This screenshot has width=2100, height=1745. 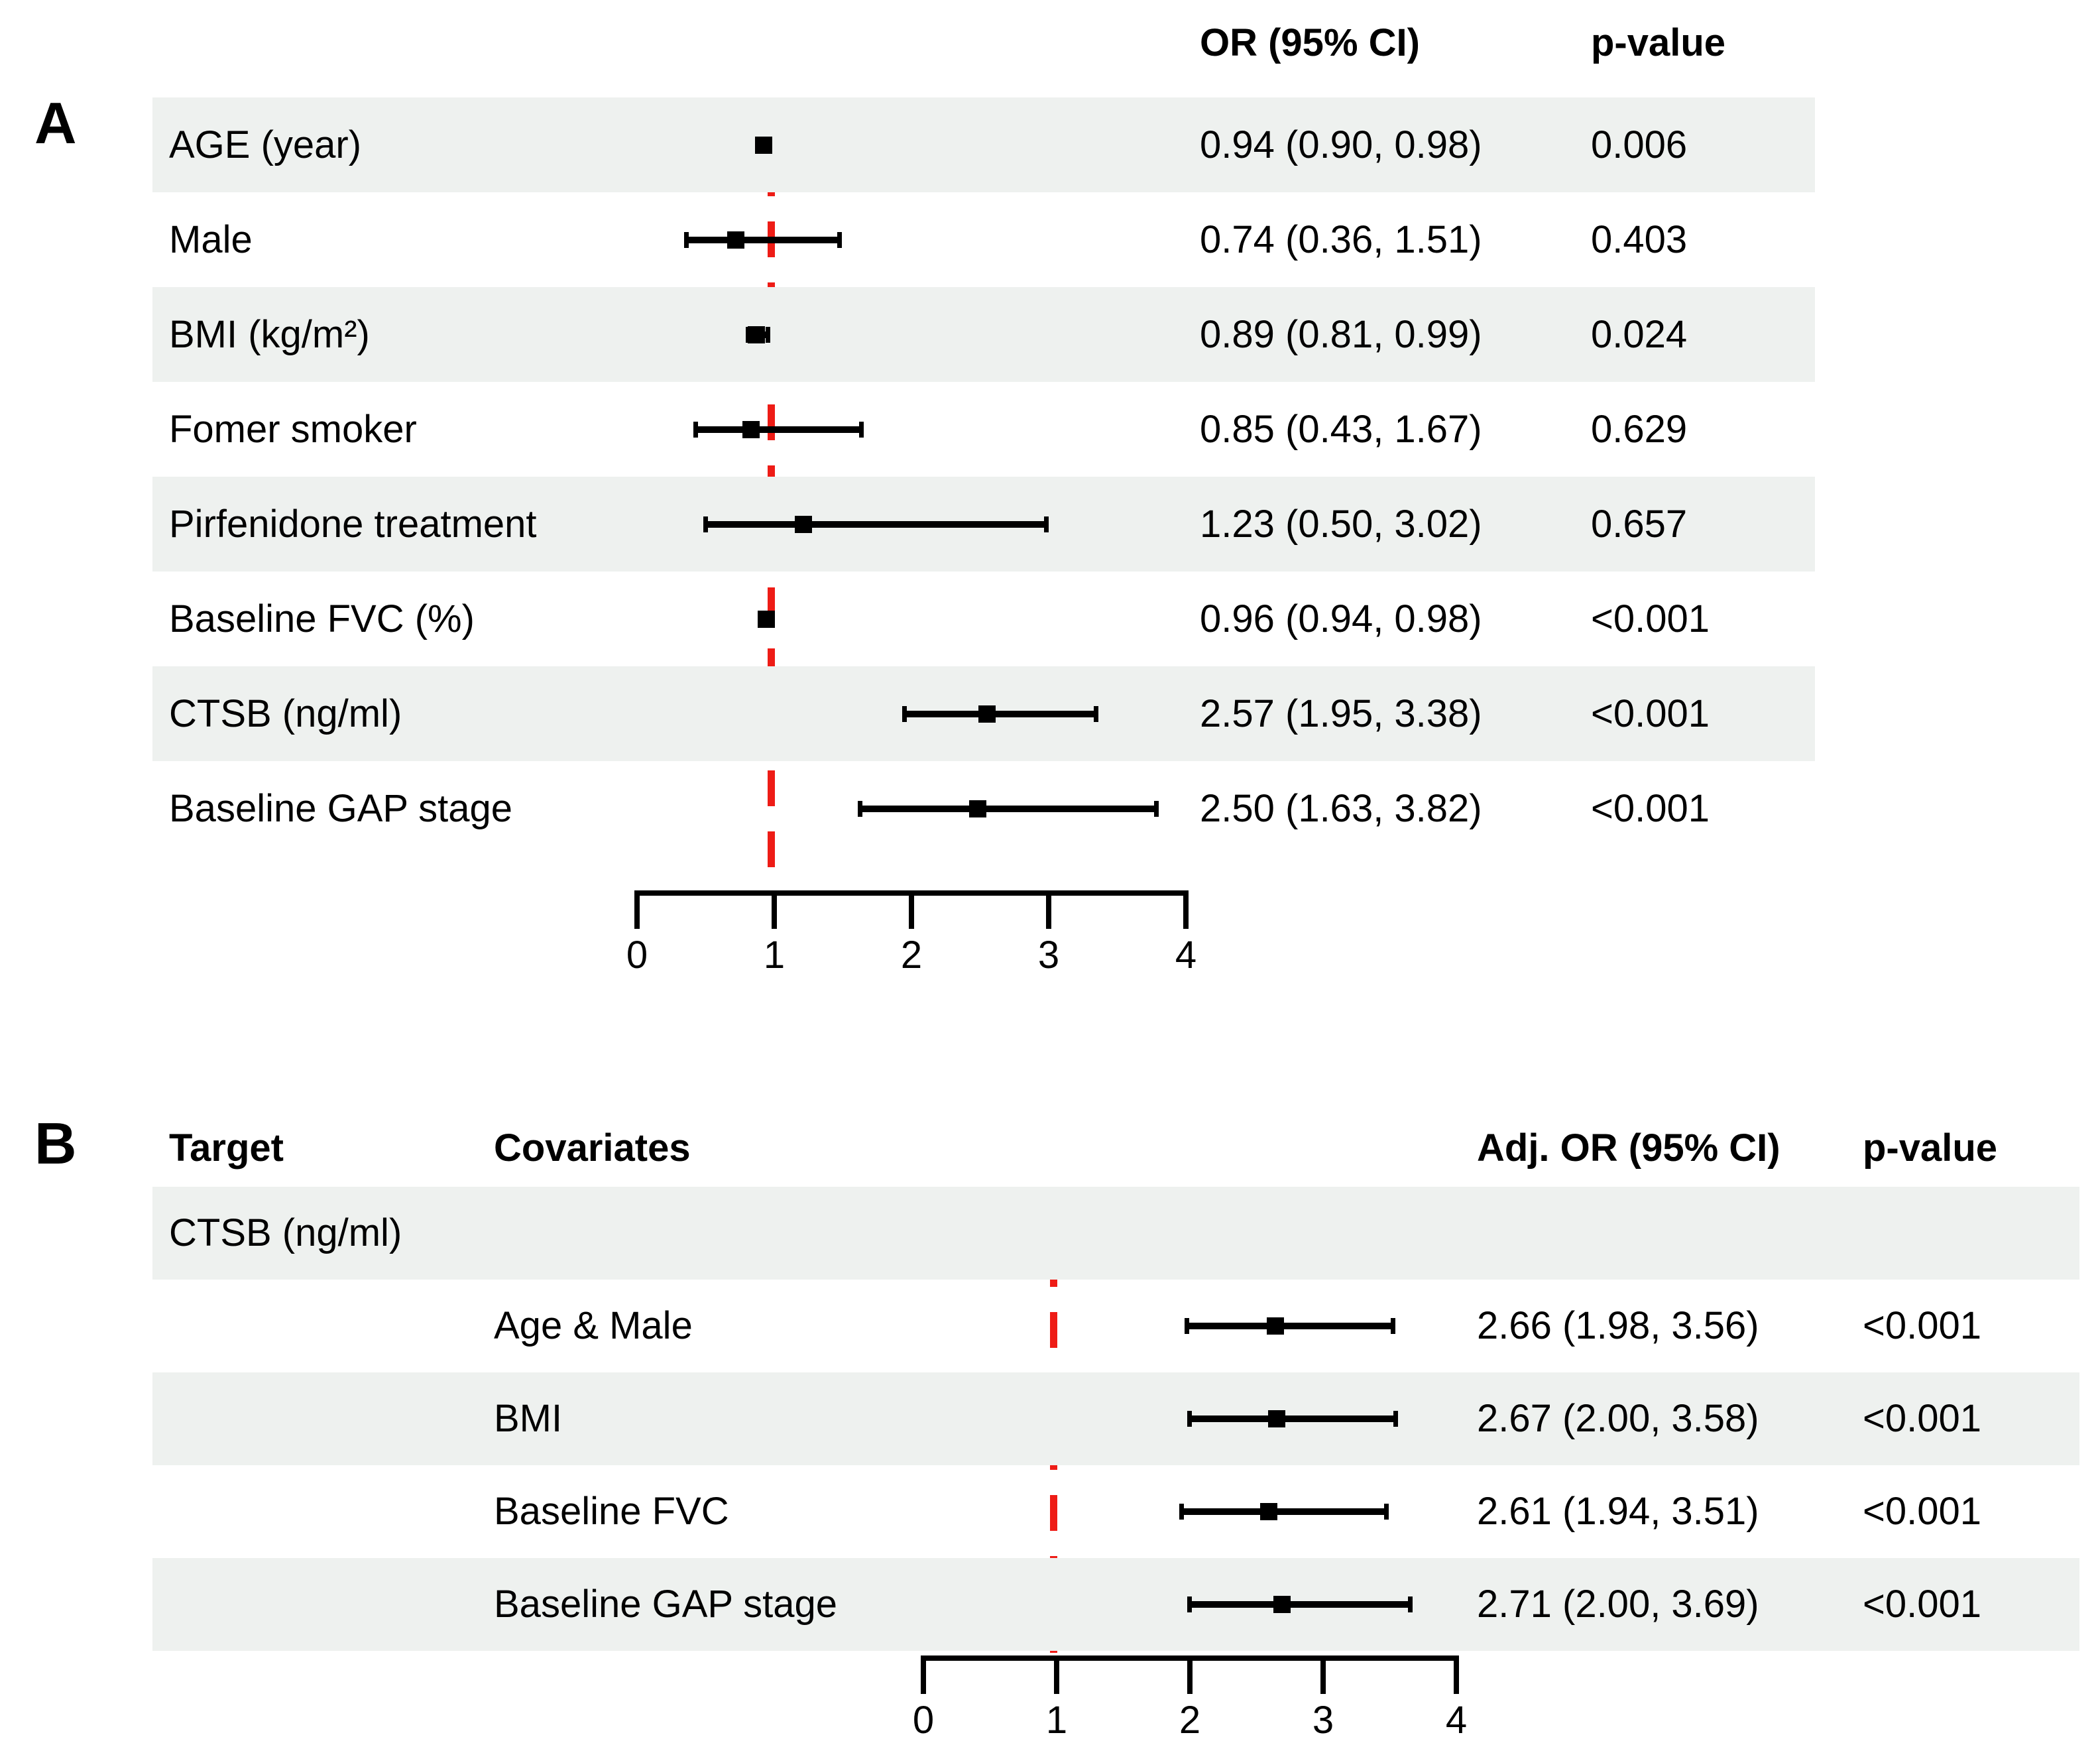 I want to click on panel-b-covariates-header: Covariates, so click(x=592, y=1148).